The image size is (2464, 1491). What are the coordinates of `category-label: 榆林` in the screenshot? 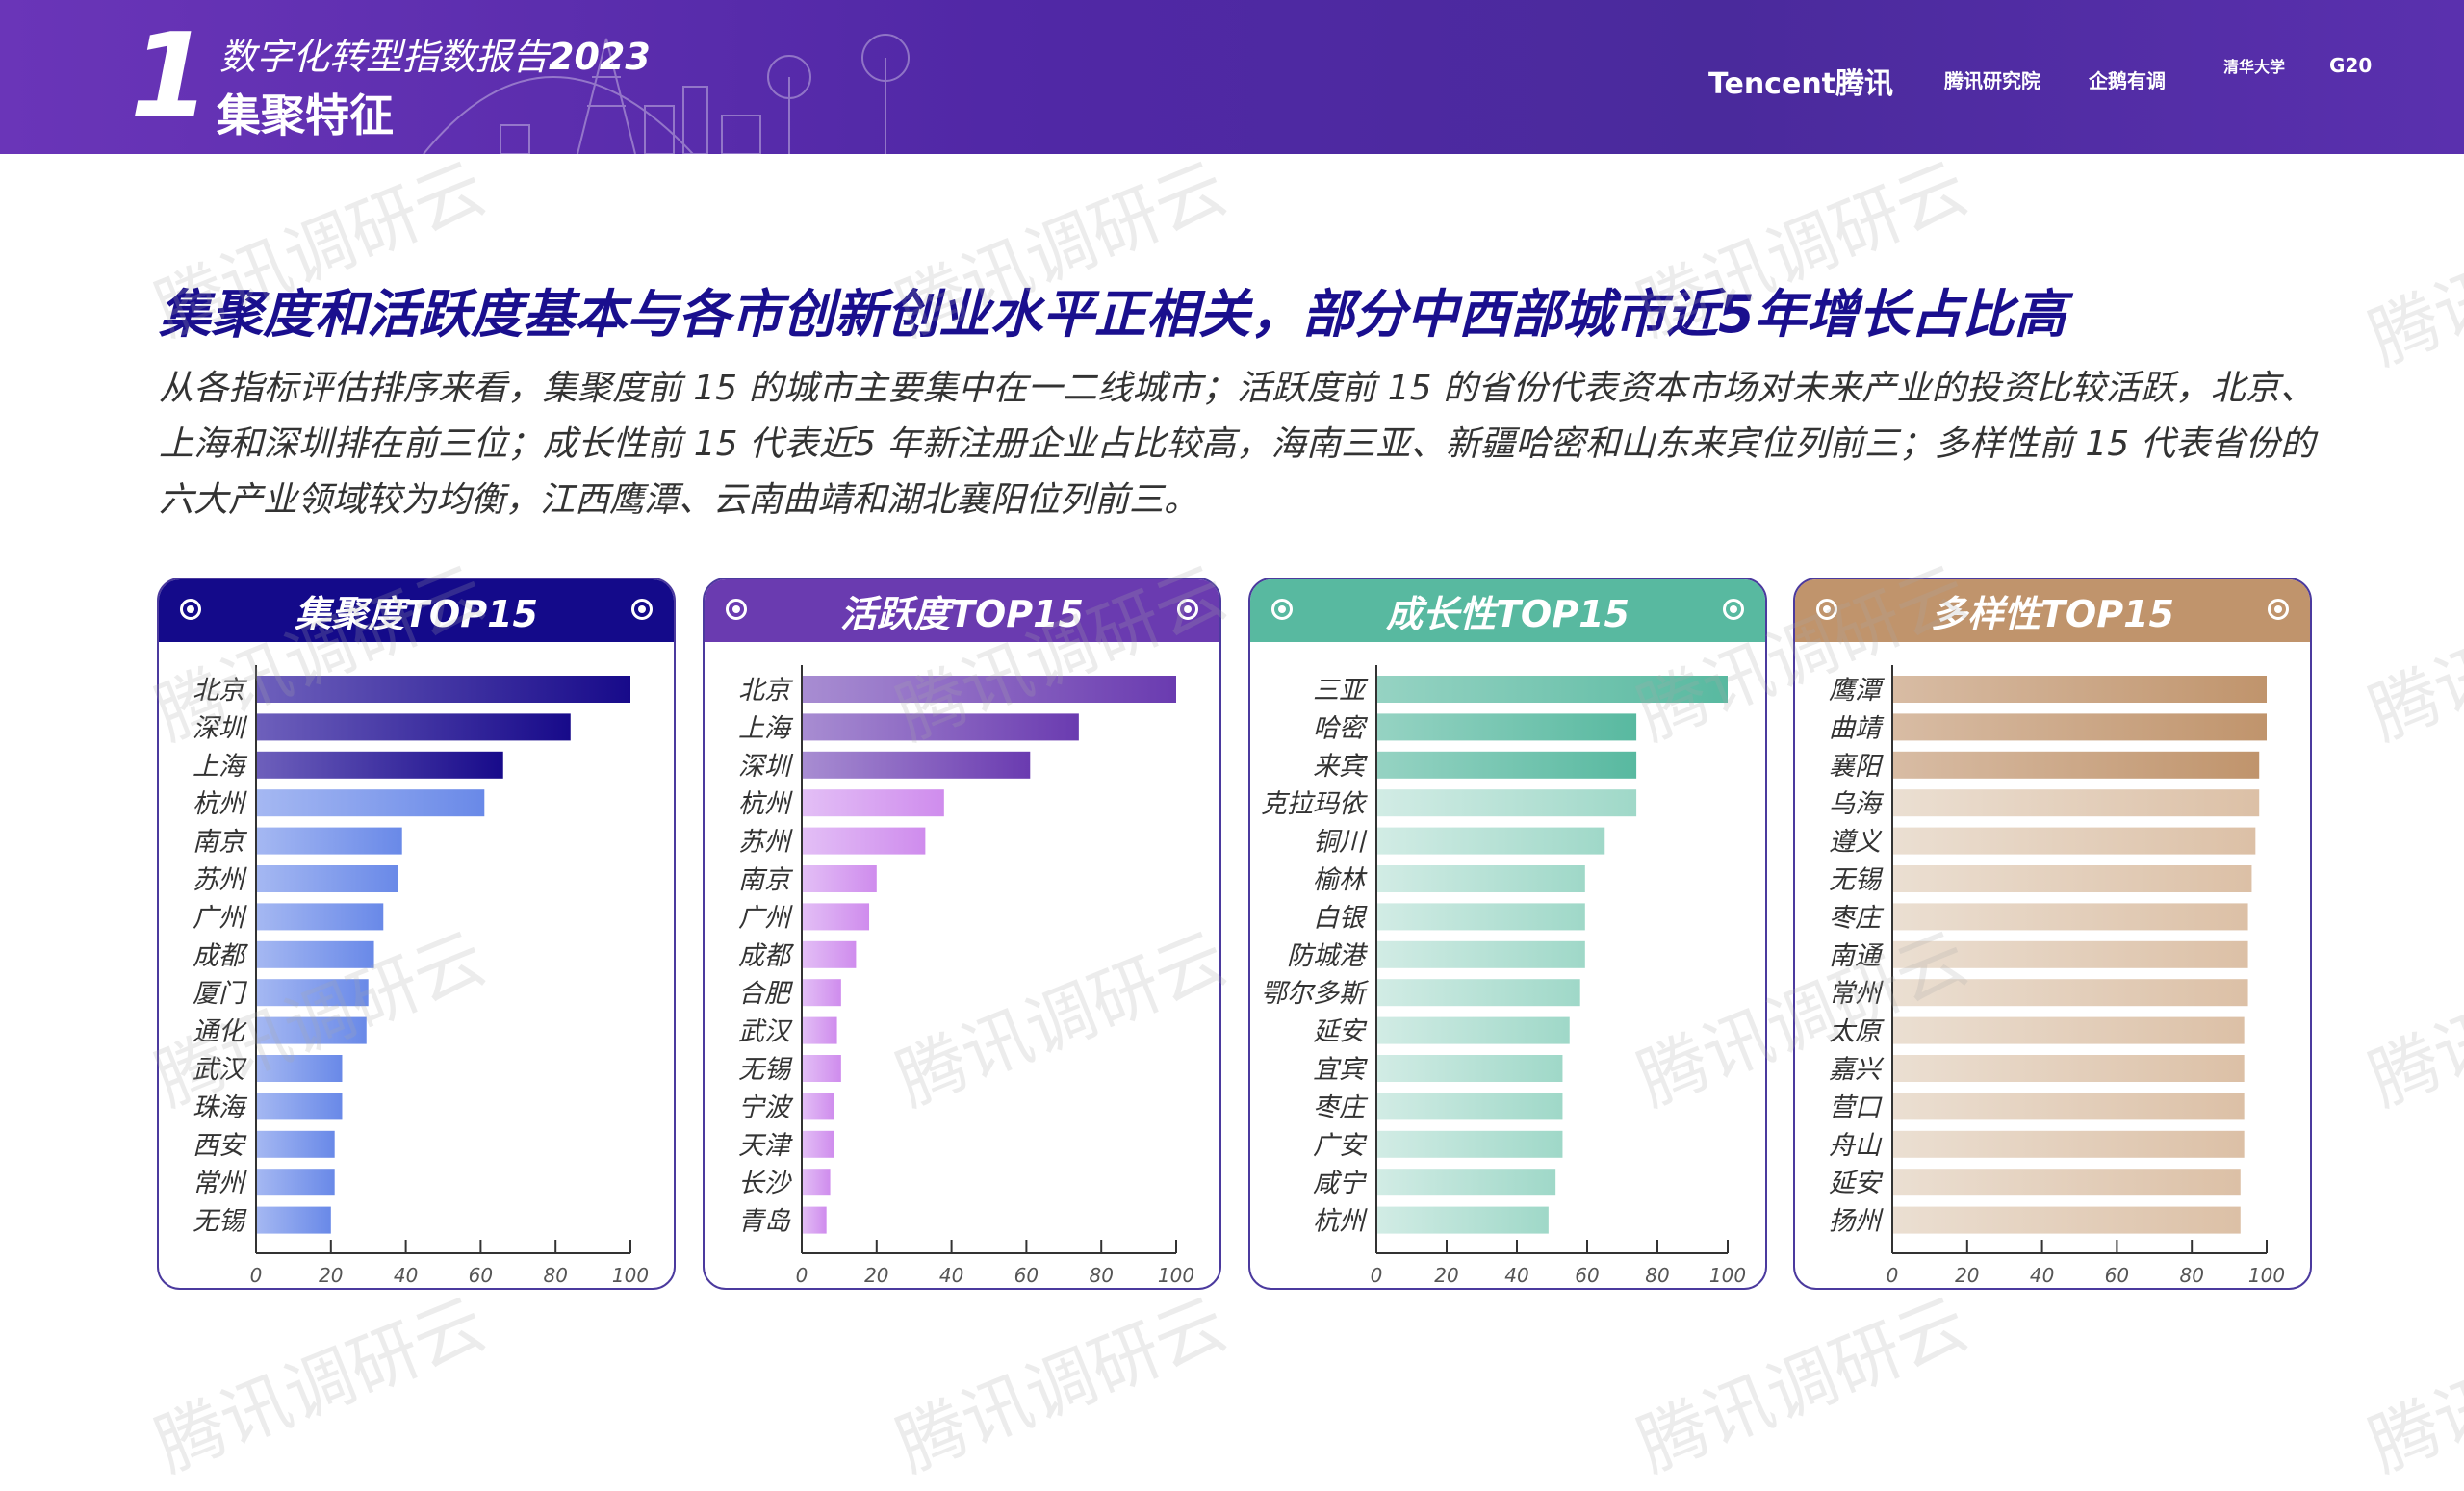 It's located at (1340, 880).